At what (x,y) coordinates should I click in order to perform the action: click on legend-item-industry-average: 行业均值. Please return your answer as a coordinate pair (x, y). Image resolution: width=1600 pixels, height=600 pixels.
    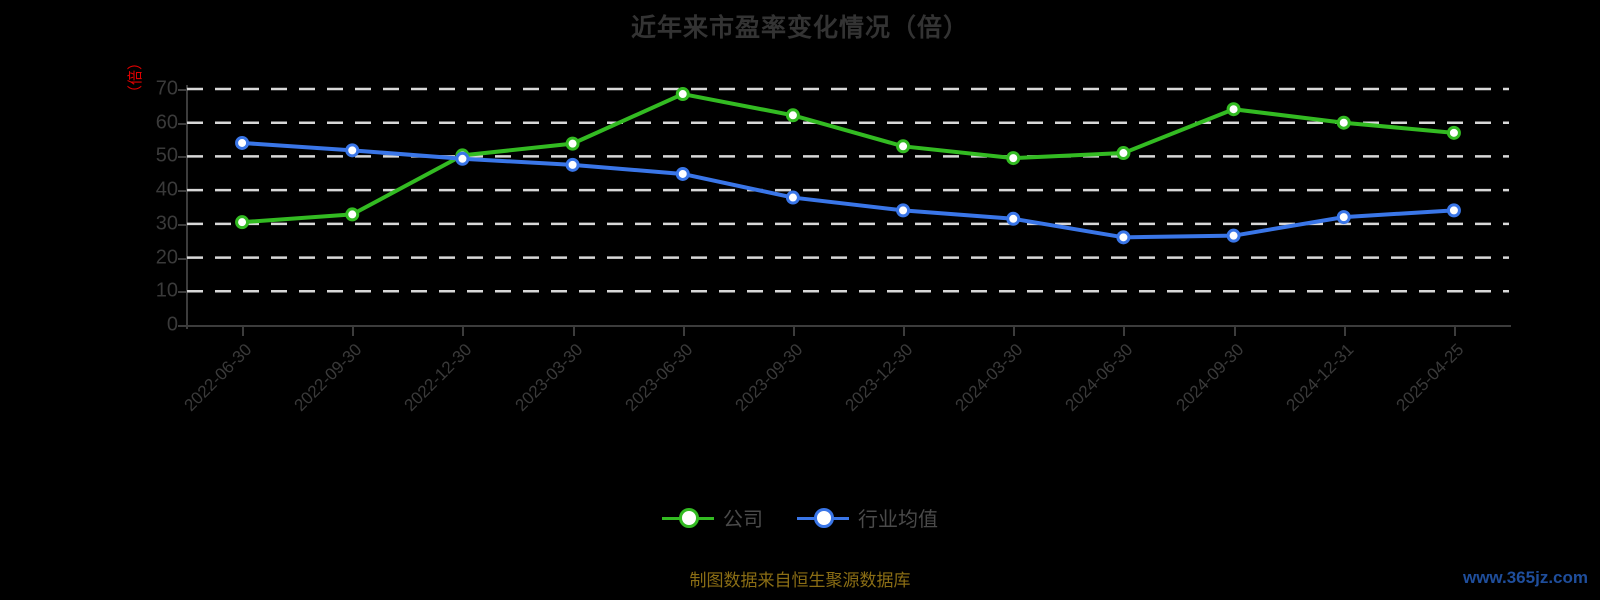
    Looking at the image, I should click on (867, 517).